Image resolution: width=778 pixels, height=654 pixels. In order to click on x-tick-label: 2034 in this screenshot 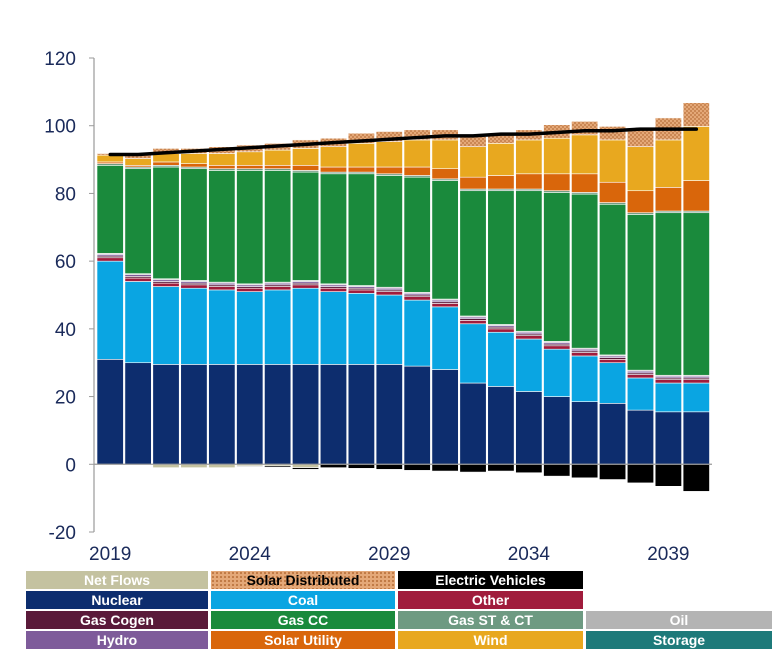, I will do `click(529, 552)`.